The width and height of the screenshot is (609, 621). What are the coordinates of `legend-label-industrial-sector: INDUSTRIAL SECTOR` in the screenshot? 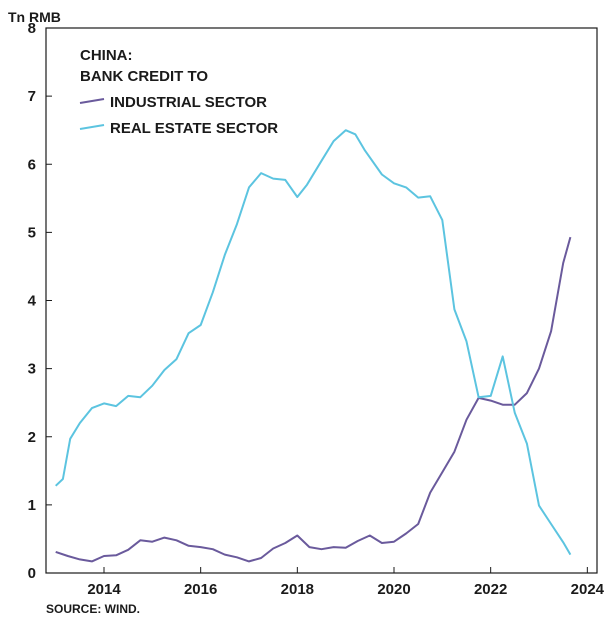 It's located at (188, 102).